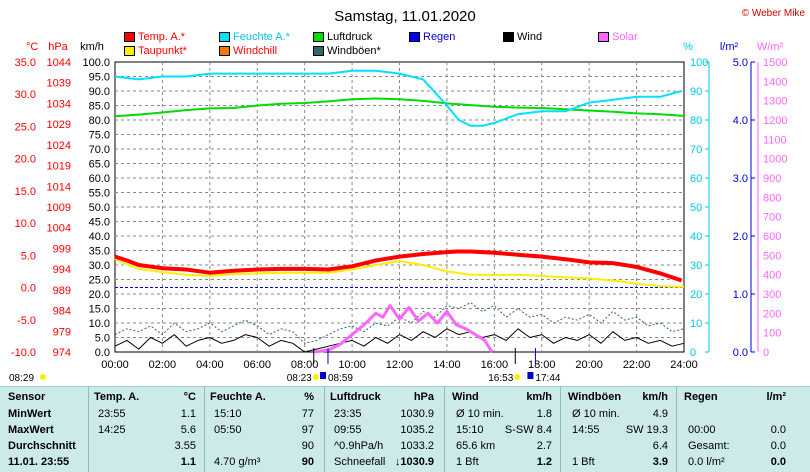 The image size is (810, 472). I want to click on stats-row: 11.01. 23:55, so click(48, 462).